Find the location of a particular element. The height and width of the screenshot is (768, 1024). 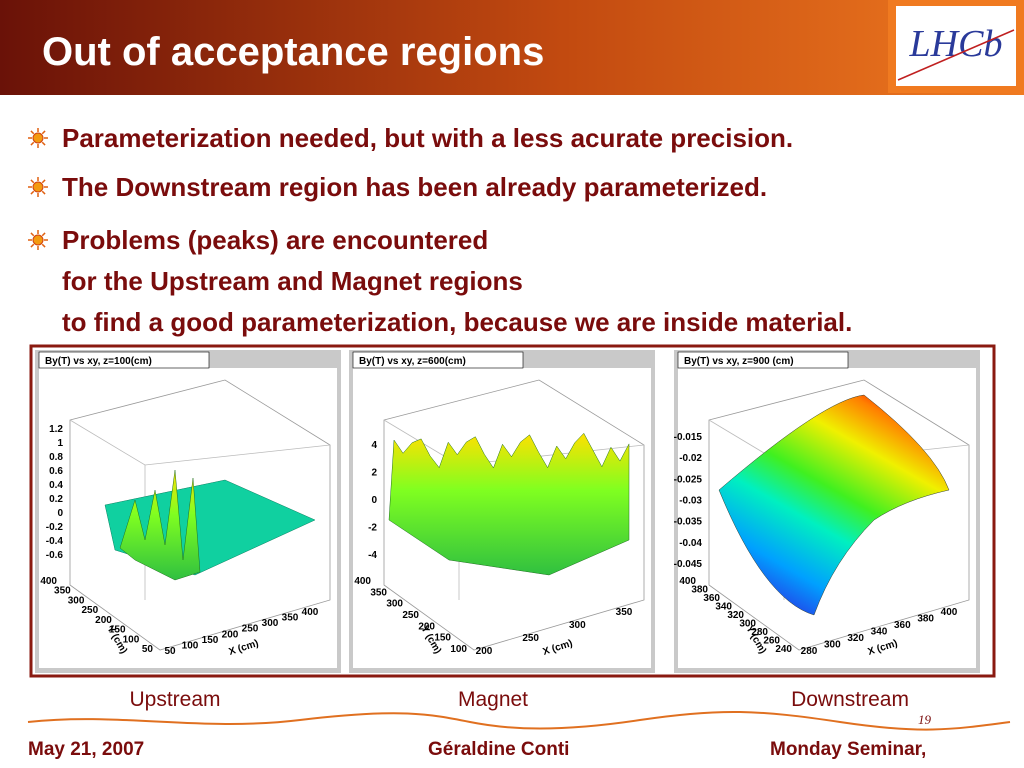

footer-event: Monday Seminar, is located at coordinates (848, 749).